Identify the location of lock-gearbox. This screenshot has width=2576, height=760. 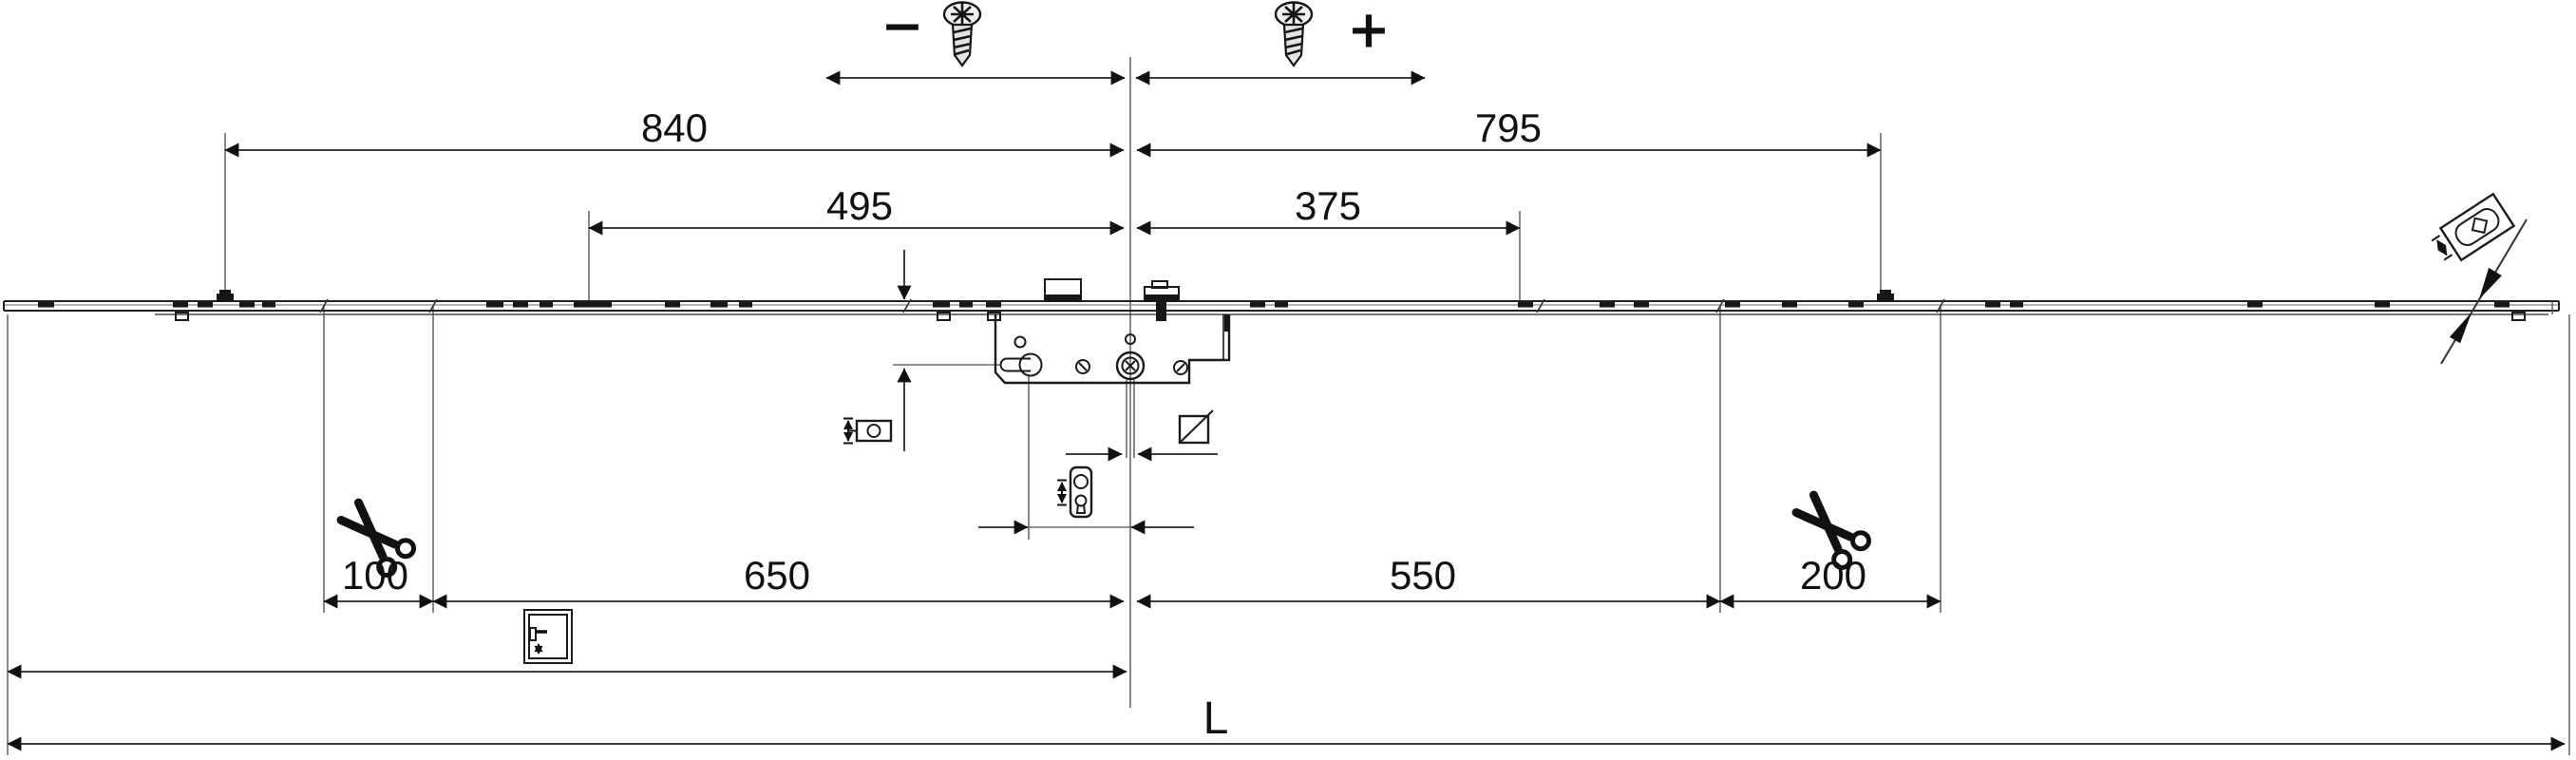
(1112, 331).